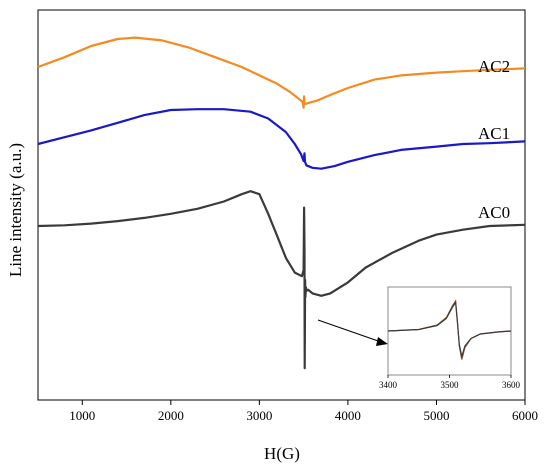 The height and width of the screenshot is (471, 550). What do you see at coordinates (15, 210) in the screenshot?
I see `y-axis-title: Line intensity (a.u.)` at bounding box center [15, 210].